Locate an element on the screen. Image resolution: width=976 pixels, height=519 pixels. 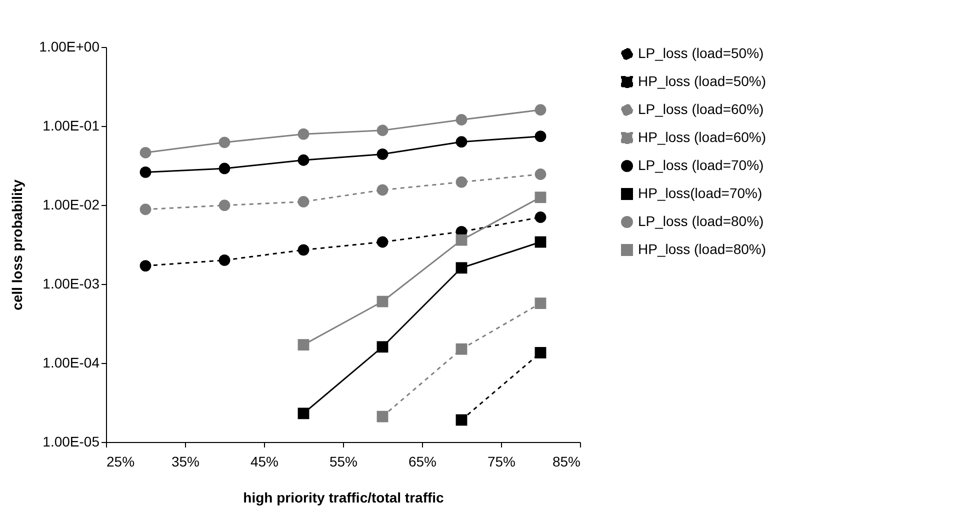
x-tick-label: 45% is located at coordinates (264, 462).